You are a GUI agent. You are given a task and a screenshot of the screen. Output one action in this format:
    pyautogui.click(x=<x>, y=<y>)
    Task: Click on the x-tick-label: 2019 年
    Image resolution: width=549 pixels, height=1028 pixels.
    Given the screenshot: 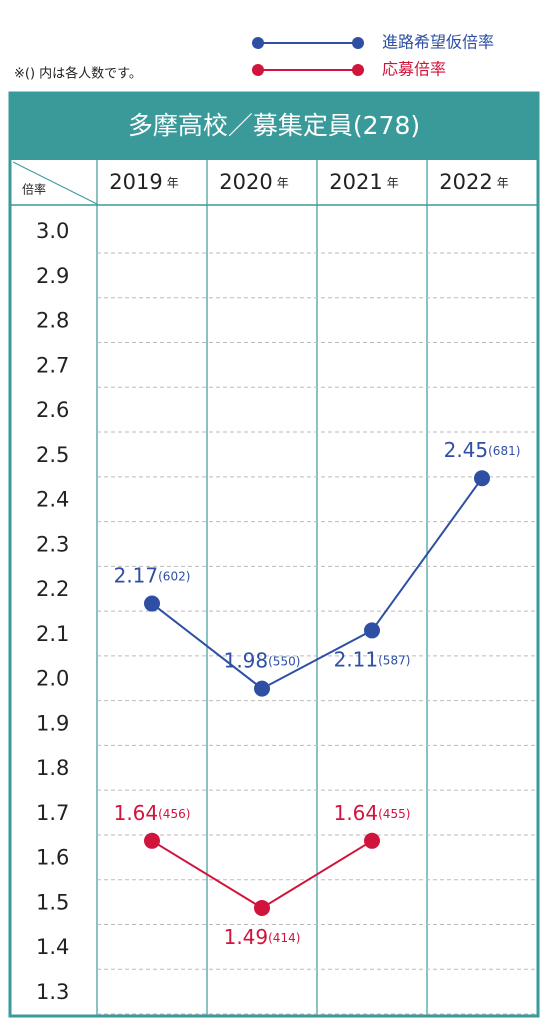 What is the action you would take?
    pyautogui.click(x=143, y=182)
    